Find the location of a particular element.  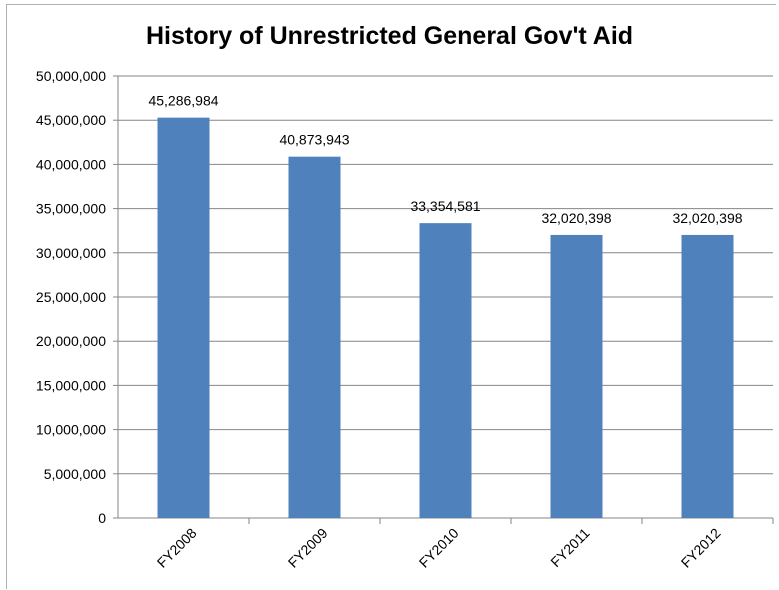

y-tick-label: 50,000,000 is located at coordinates (71, 76).